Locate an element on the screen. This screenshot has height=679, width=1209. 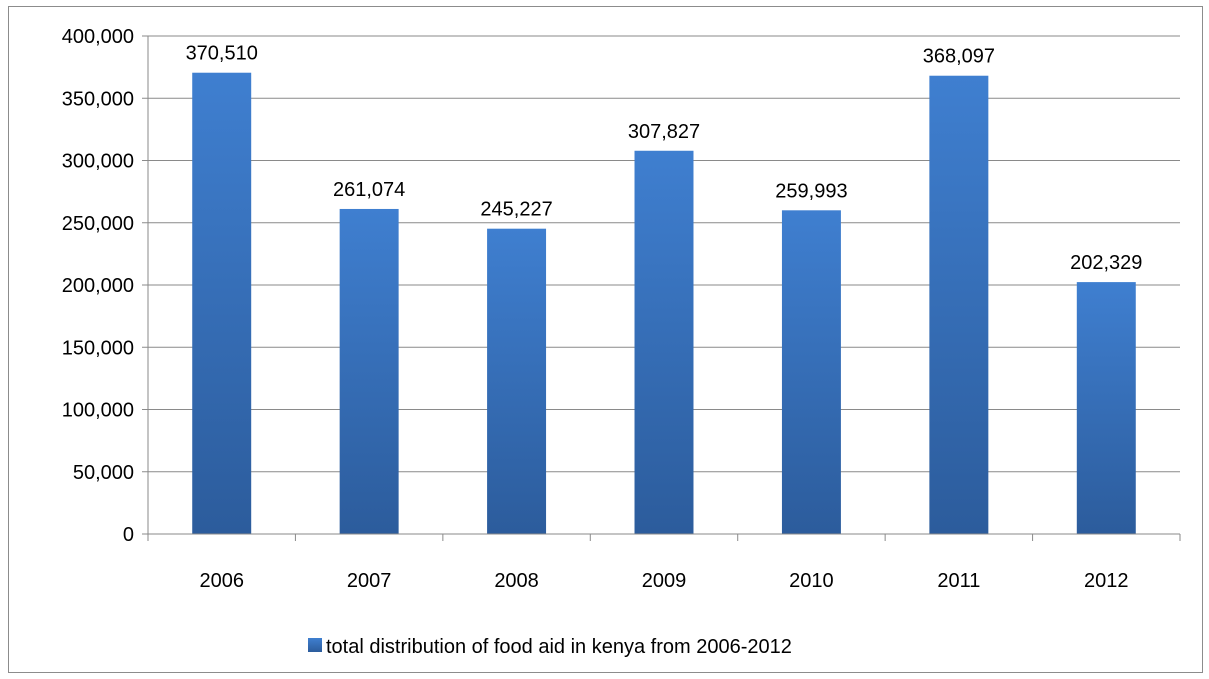
bar-2007 is located at coordinates (369, 371).